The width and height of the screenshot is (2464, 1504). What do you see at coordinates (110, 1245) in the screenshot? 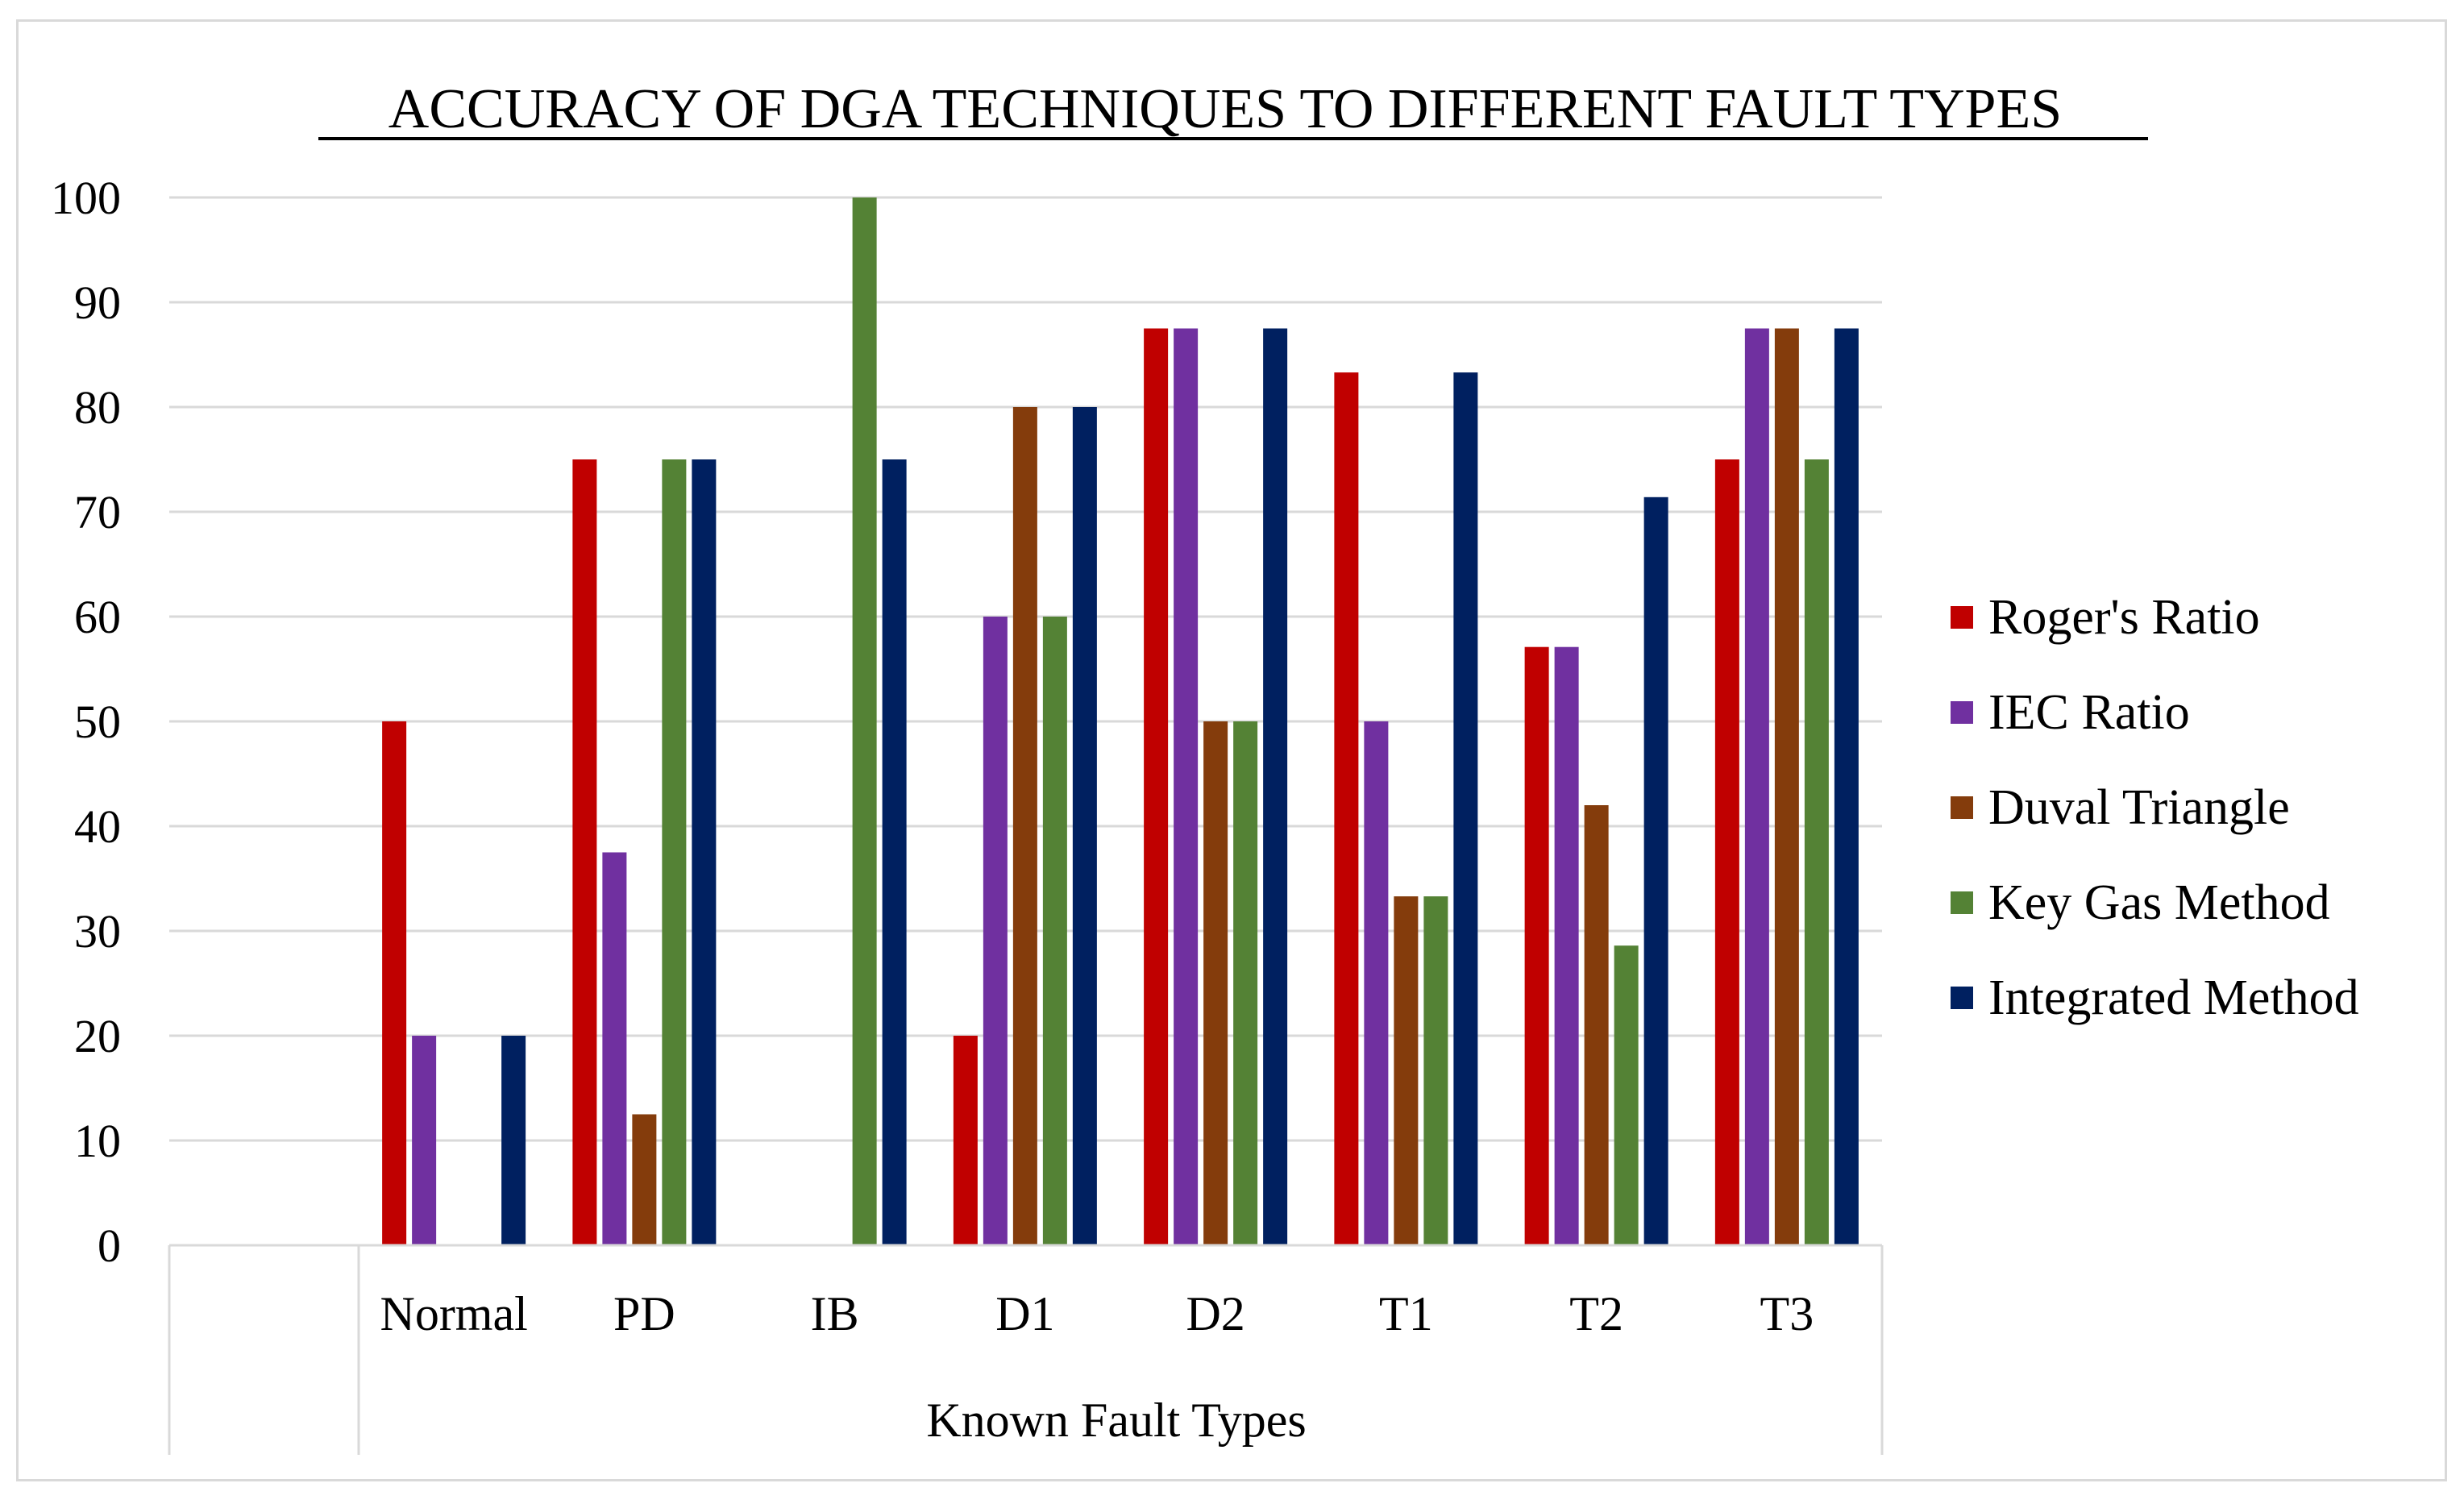
I see `y-tick-label: 0` at bounding box center [110, 1245].